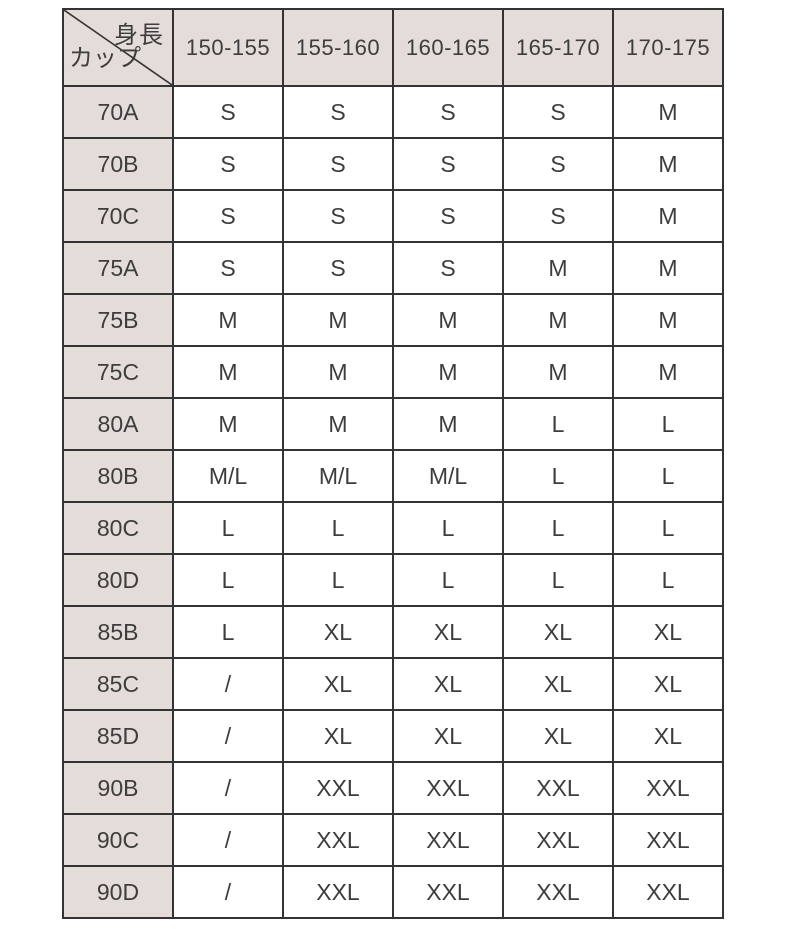 The image size is (790, 941). Describe the element at coordinates (448, 47) in the screenshot. I see `column-header-height-range: 160-165` at that location.